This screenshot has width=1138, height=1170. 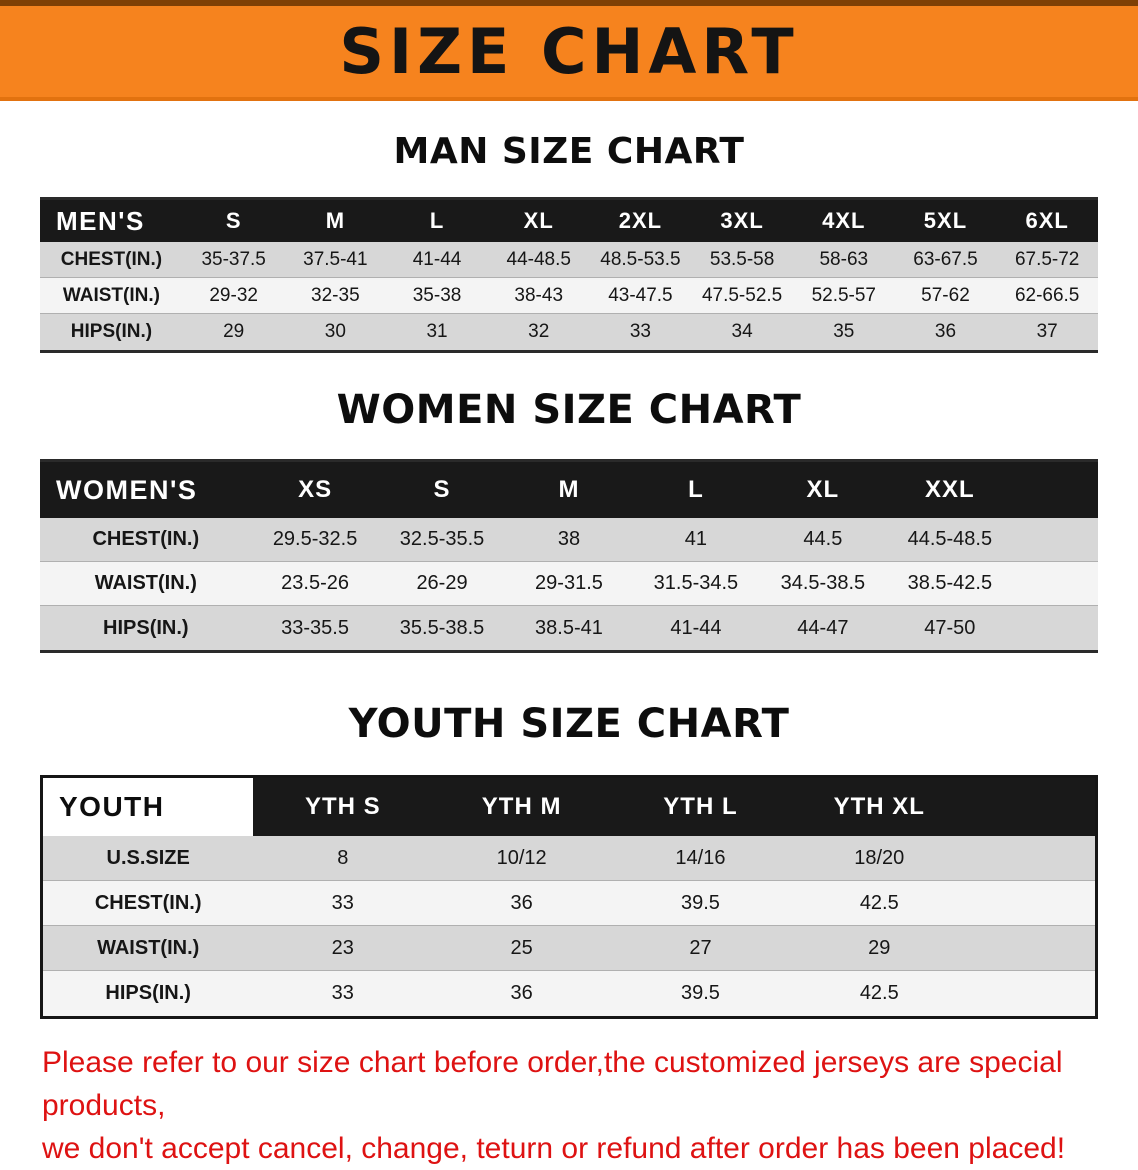 What do you see at coordinates (335, 295) in the screenshot?
I see `value-cell: 32-35` at bounding box center [335, 295].